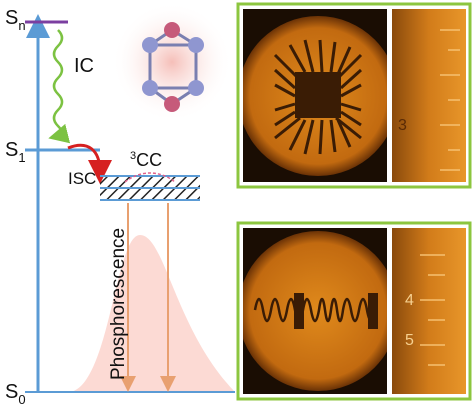  Describe the element at coordinates (84, 66) in the screenshot. I see `ic-label: IC` at that location.